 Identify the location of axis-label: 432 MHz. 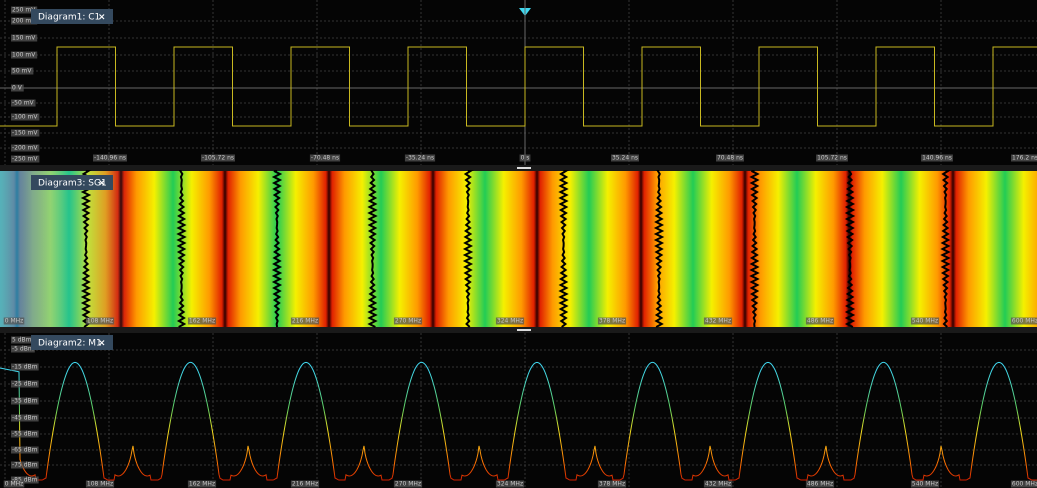
(718, 321).